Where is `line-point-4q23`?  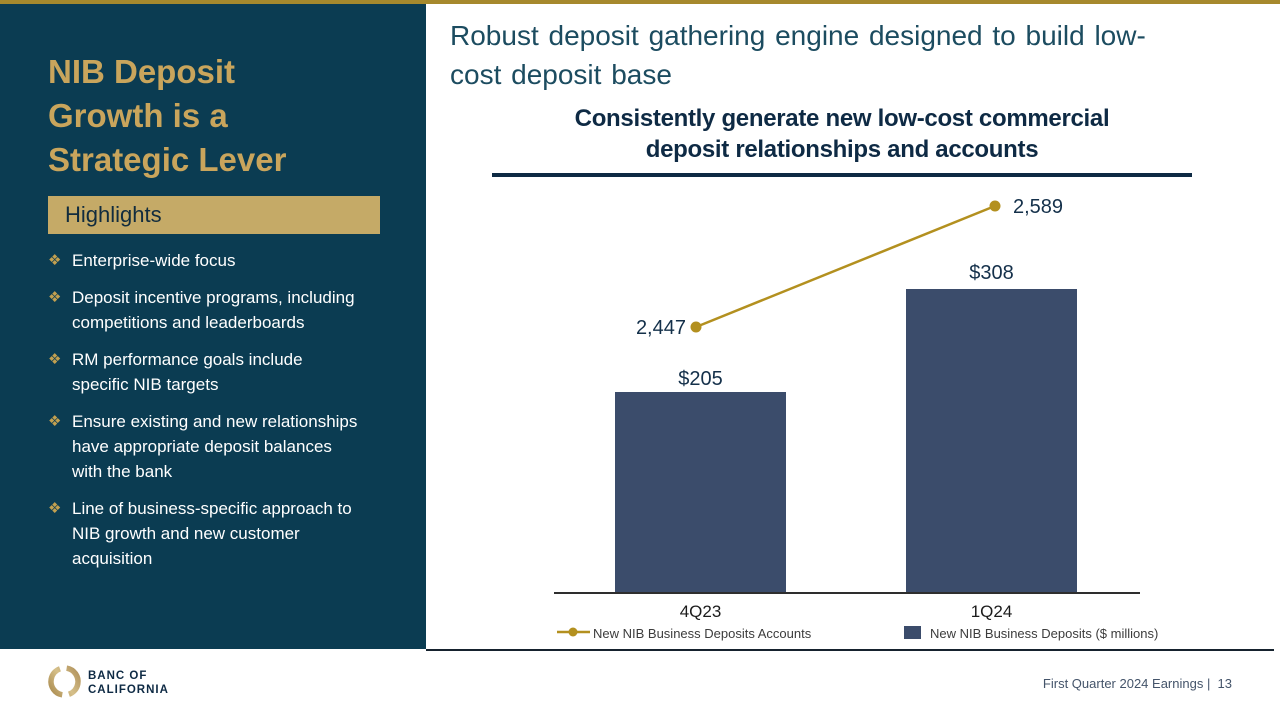 line-point-4q23 is located at coordinates (696, 327).